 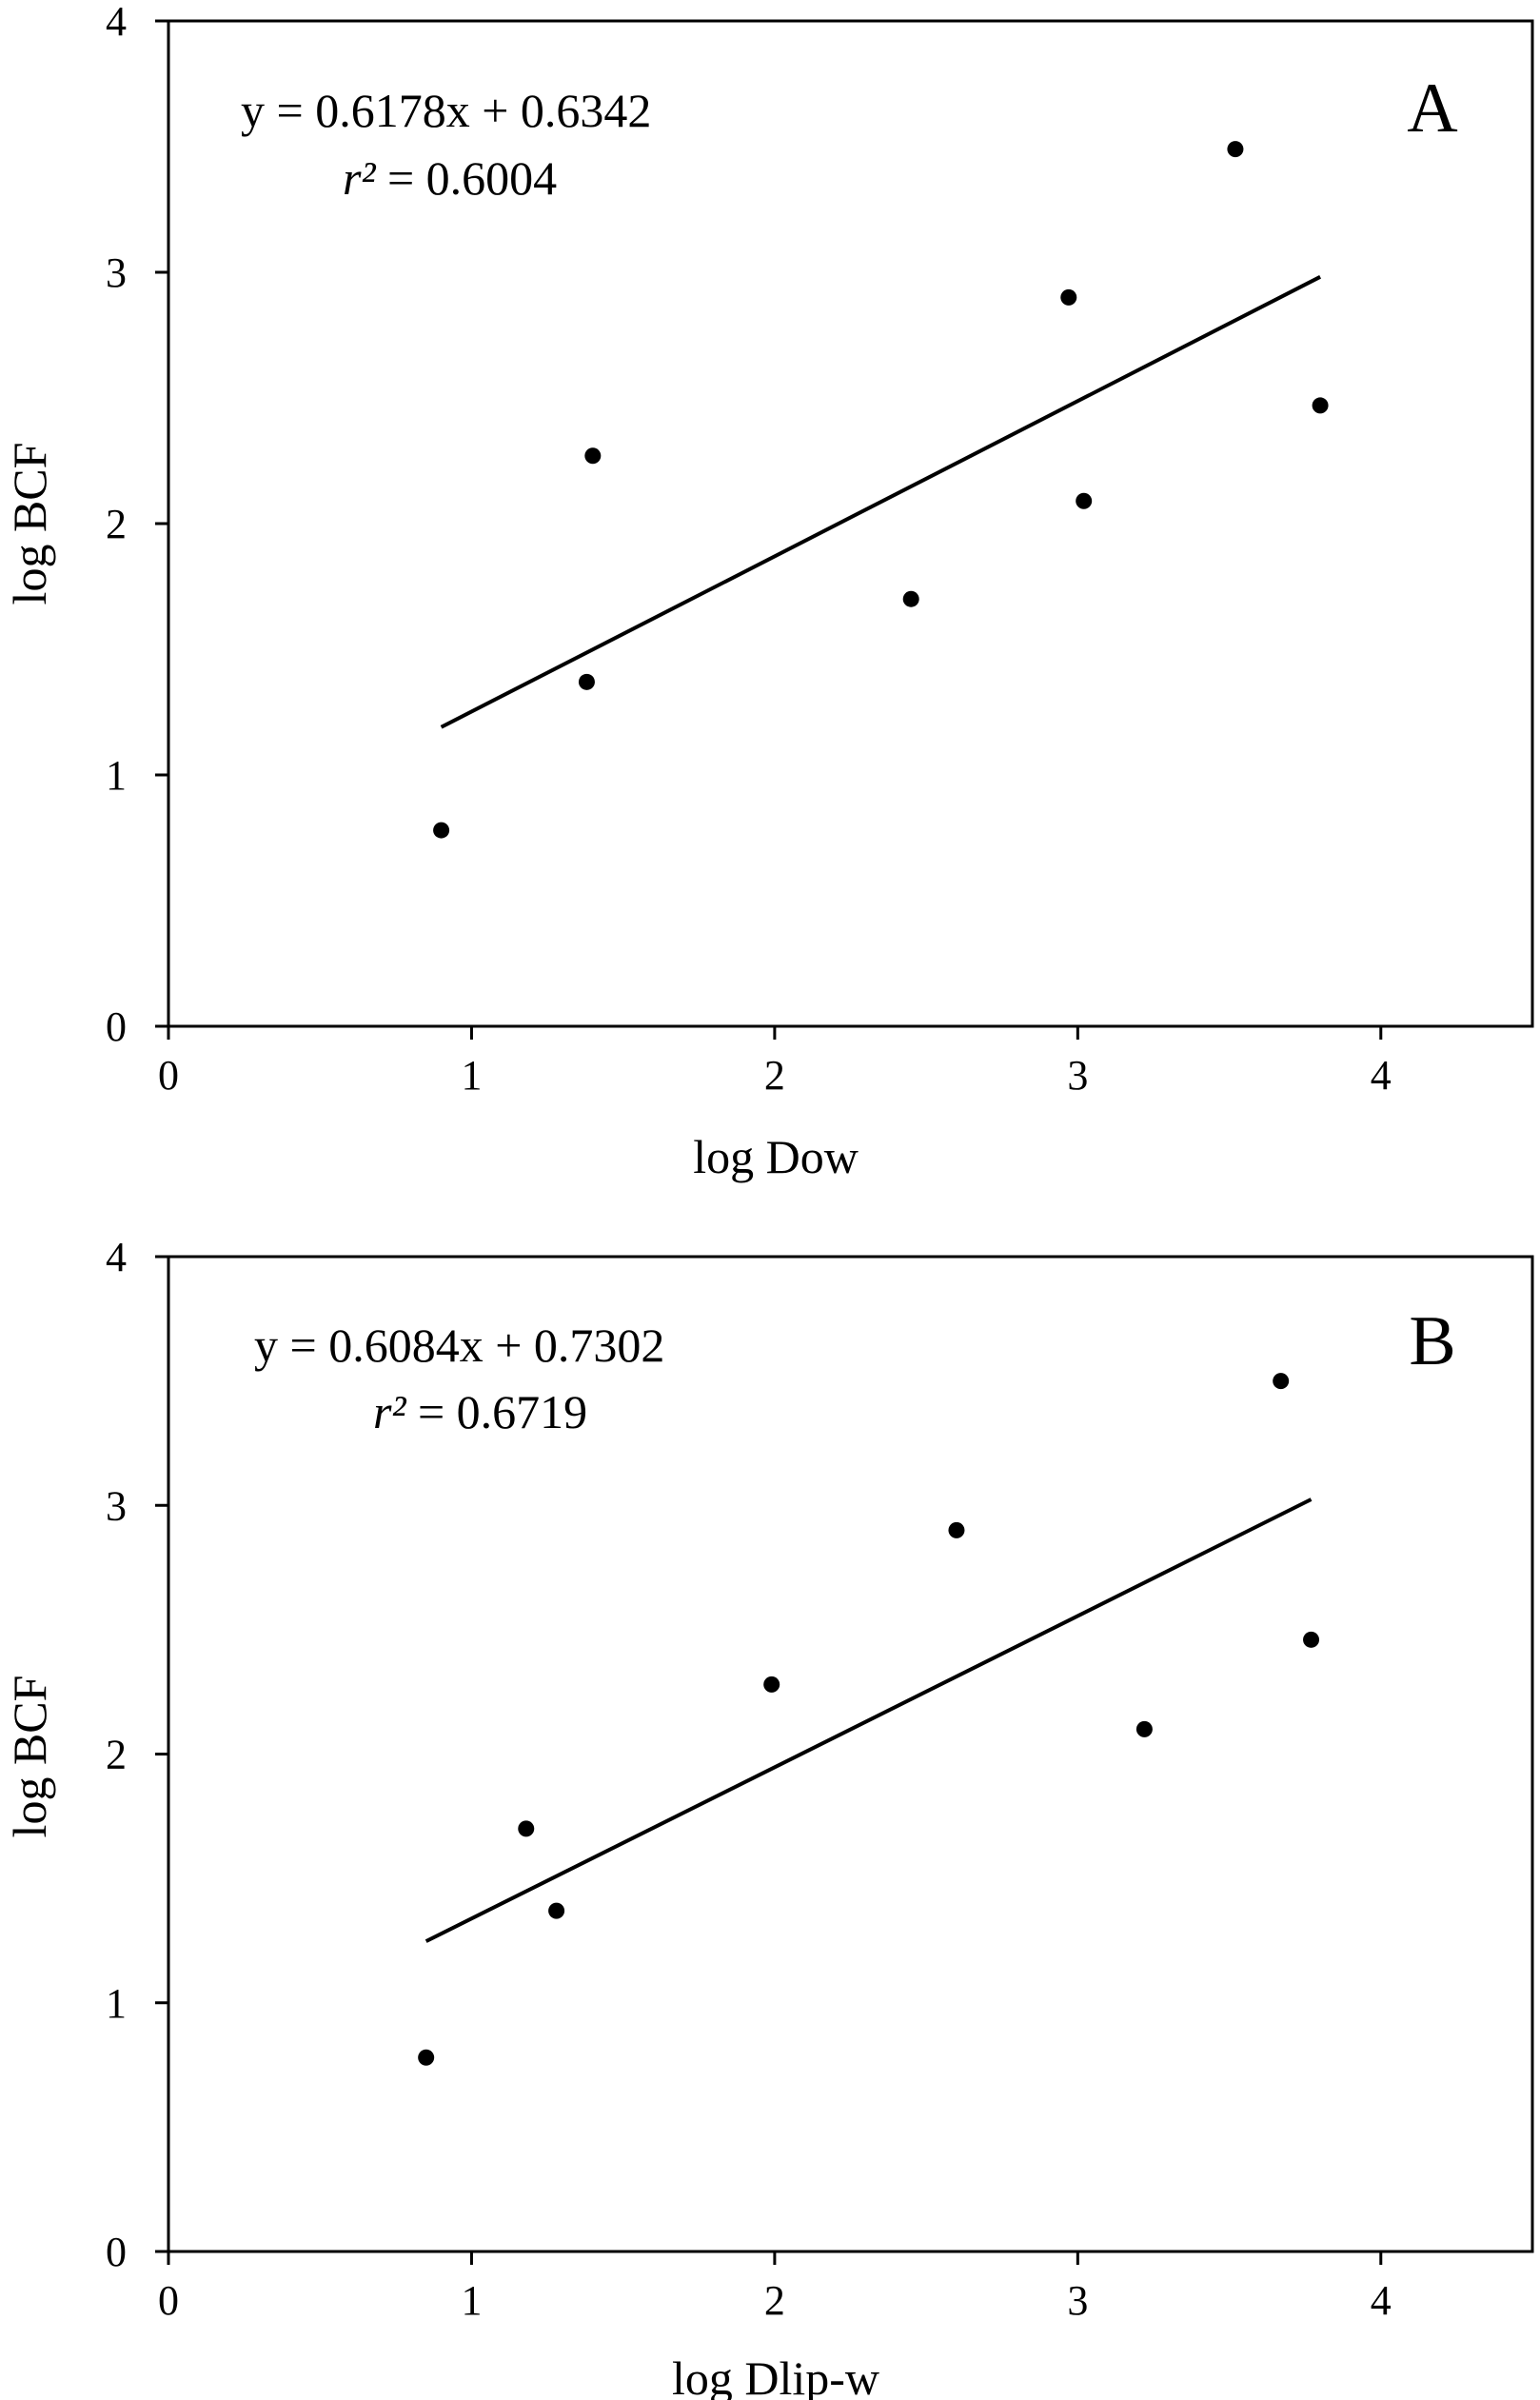 I want to click on panel-label: B, so click(x=1432, y=1341).